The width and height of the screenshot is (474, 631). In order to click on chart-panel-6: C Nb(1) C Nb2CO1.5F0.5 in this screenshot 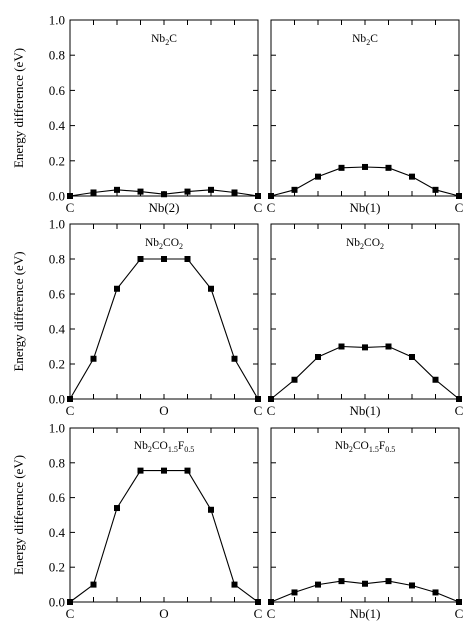, I will do `click(365, 524)`.